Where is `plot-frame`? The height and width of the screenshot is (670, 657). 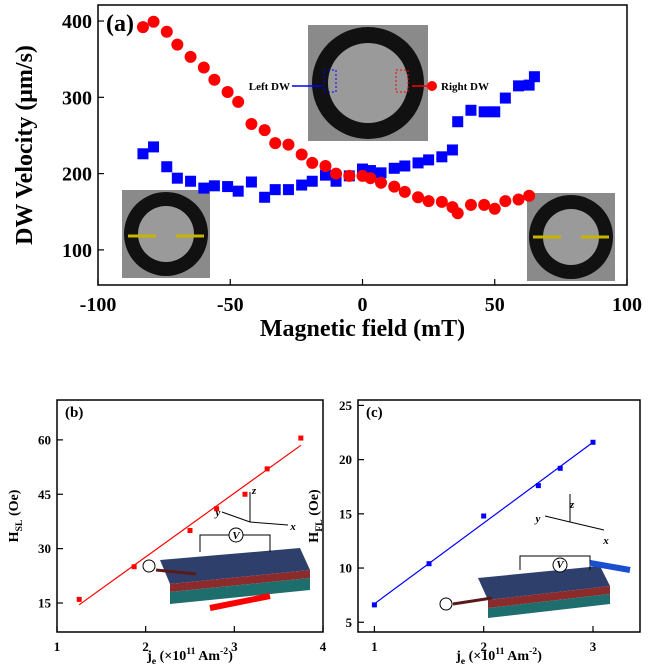 plot-frame is located at coordinates (190, 516).